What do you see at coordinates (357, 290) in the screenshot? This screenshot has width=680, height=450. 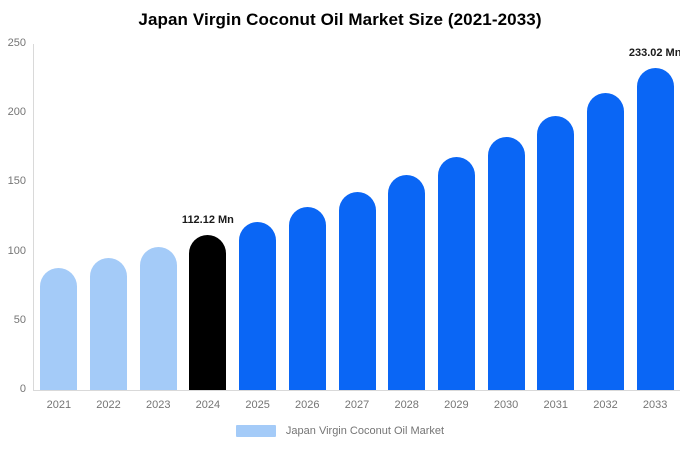 I see `bar-2027` at bounding box center [357, 290].